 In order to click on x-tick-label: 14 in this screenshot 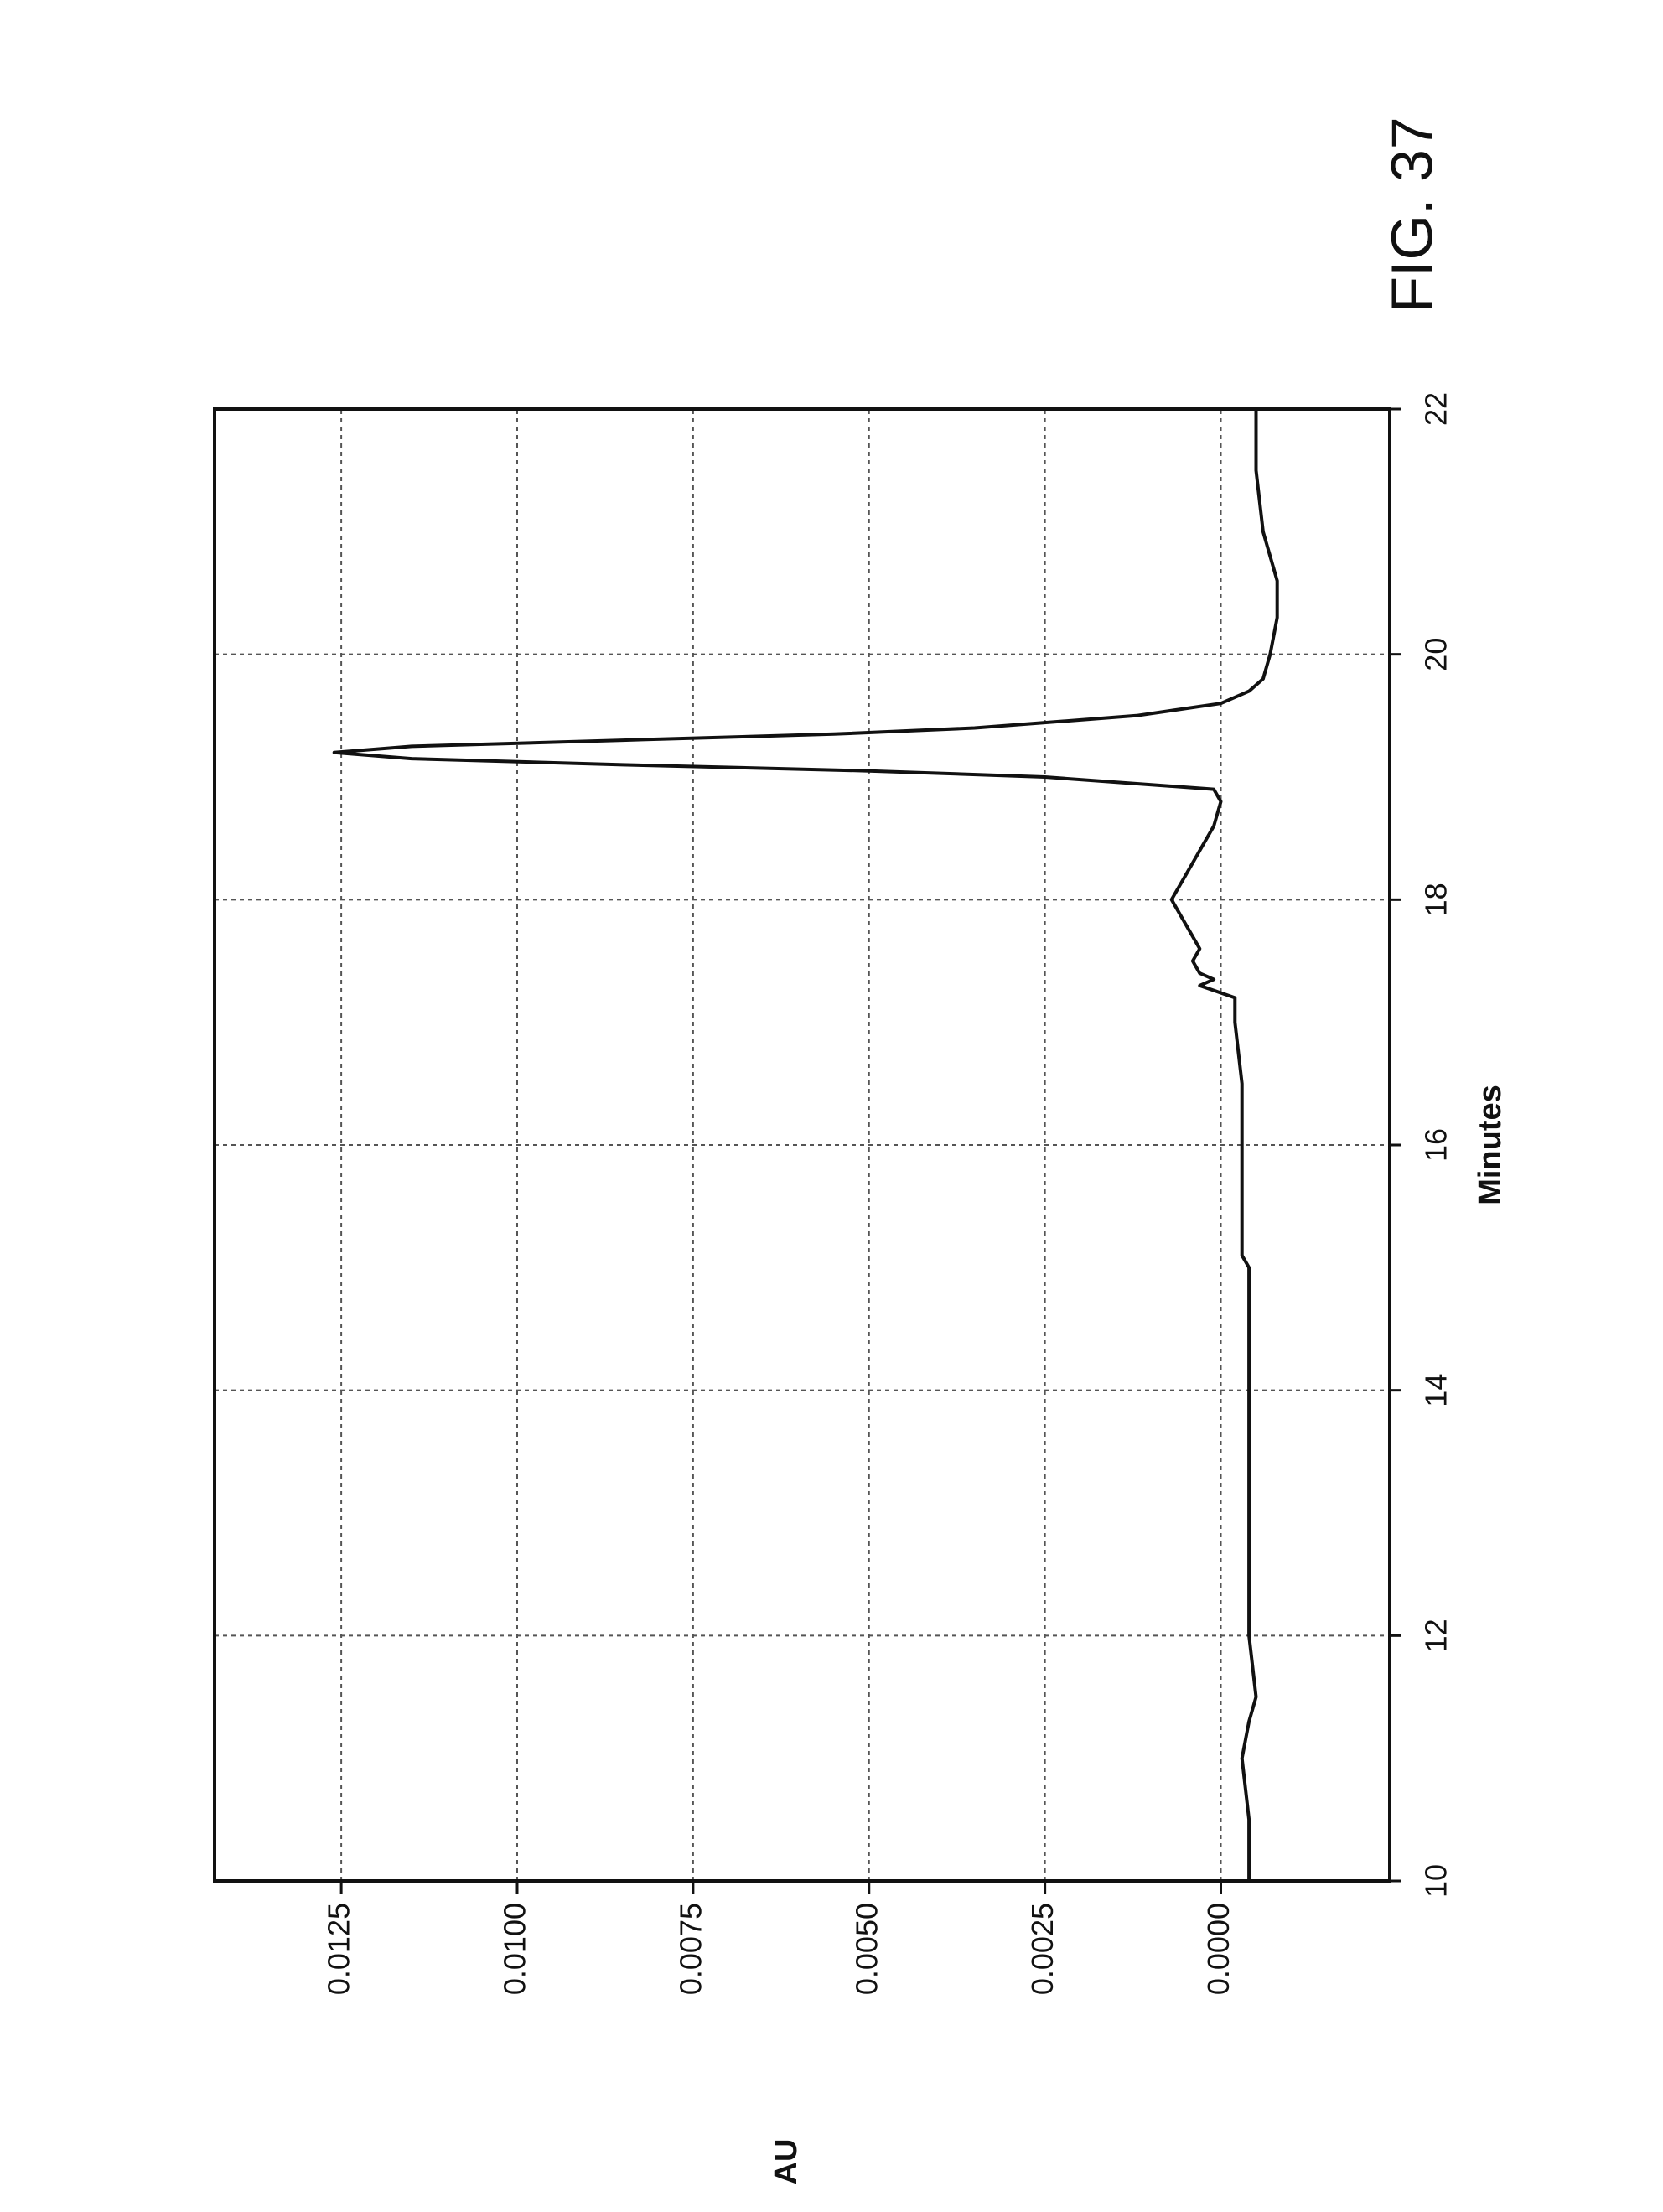, I will do `click(1436, 1390)`.